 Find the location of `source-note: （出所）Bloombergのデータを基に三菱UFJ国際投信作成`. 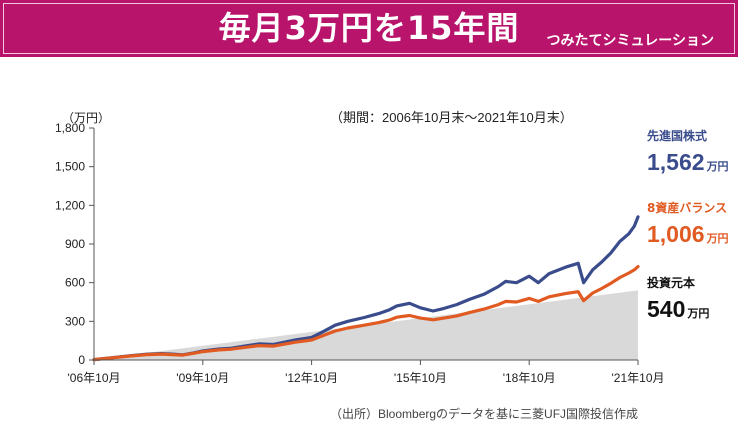

source-note: （出所）Bloombergのデータを基に三菱UFJ国際投信作成 is located at coordinates (484, 413).